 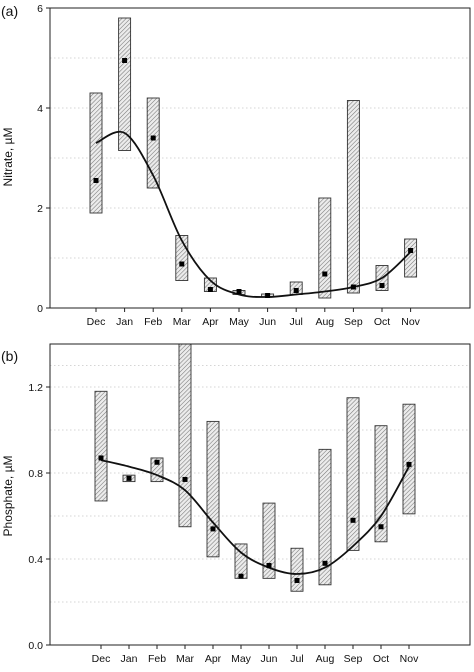 I want to click on y-axis: 0.0 0.4 0.8 1.2, so click(x=39, y=517).